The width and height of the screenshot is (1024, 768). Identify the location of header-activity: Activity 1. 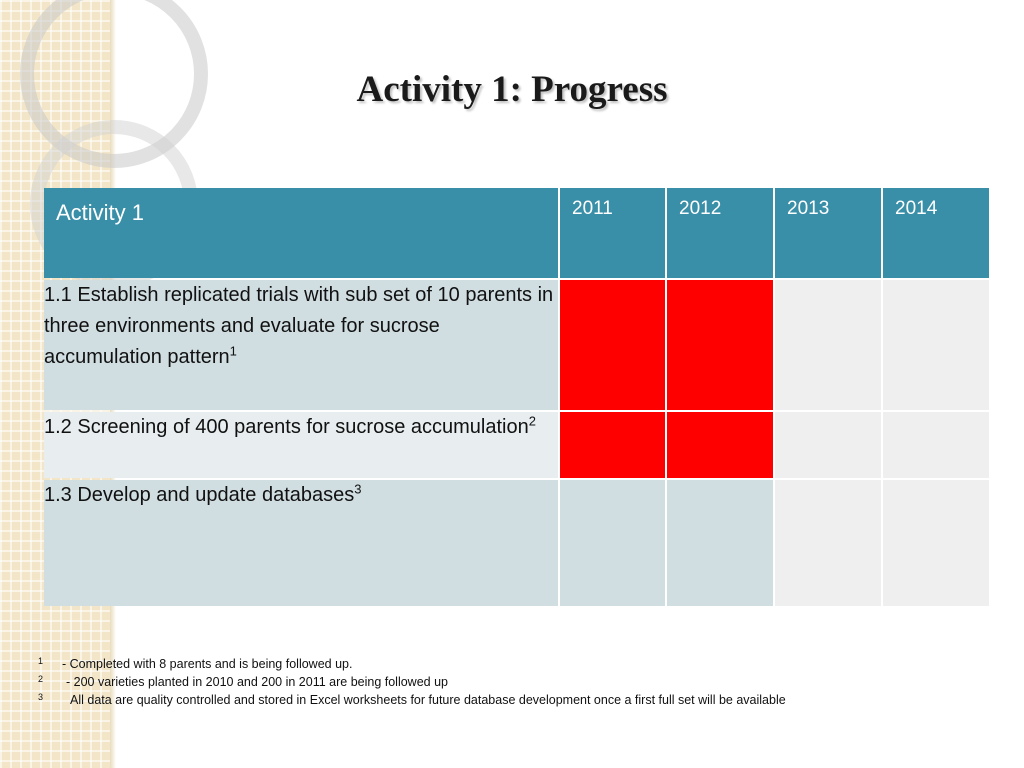
(301, 233).